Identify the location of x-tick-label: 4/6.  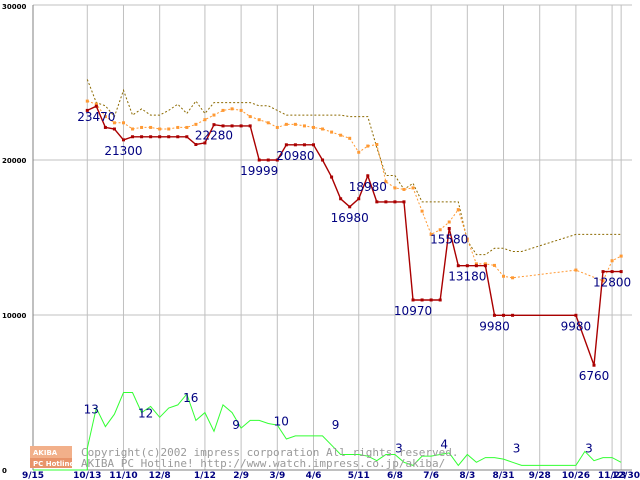
(314, 475).